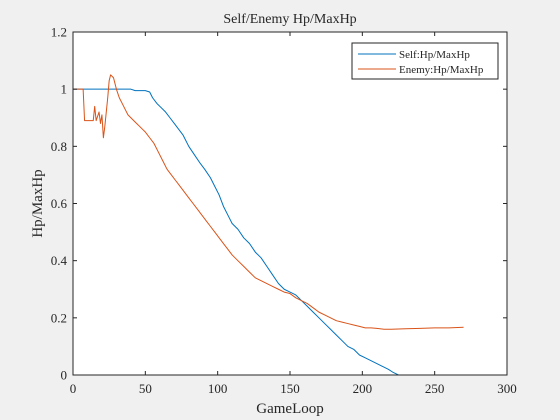 The height and width of the screenshot is (420, 560). I want to click on x-axis-label: GameLoop, so click(289, 409).